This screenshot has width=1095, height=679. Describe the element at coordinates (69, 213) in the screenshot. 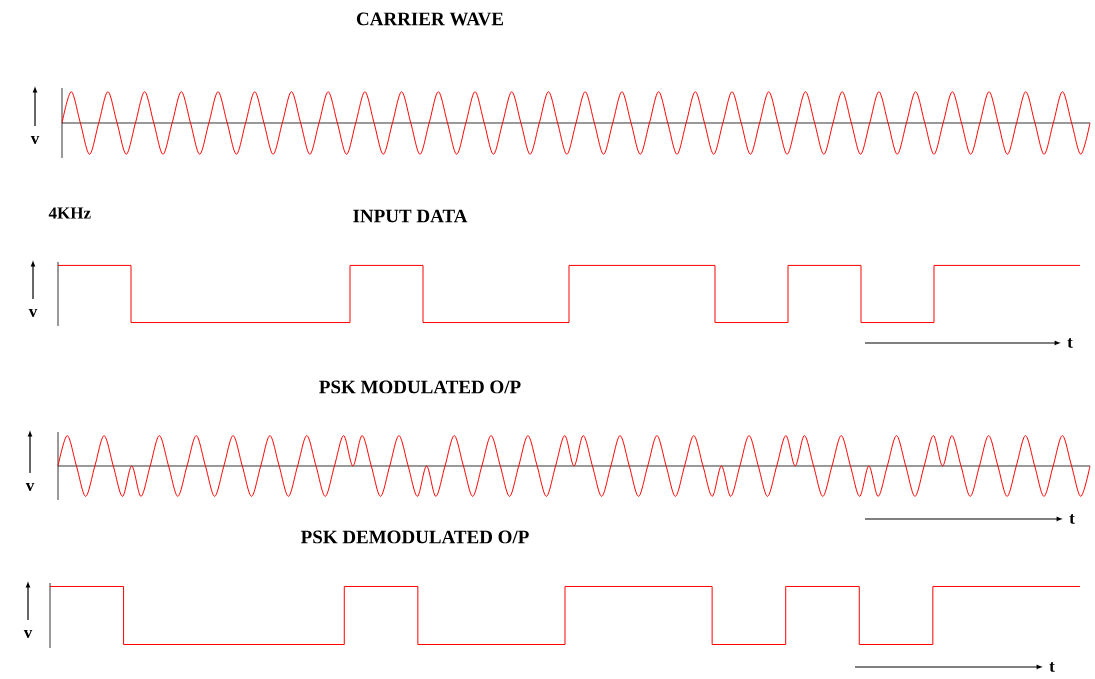

I see `text: 4KHz` at that location.